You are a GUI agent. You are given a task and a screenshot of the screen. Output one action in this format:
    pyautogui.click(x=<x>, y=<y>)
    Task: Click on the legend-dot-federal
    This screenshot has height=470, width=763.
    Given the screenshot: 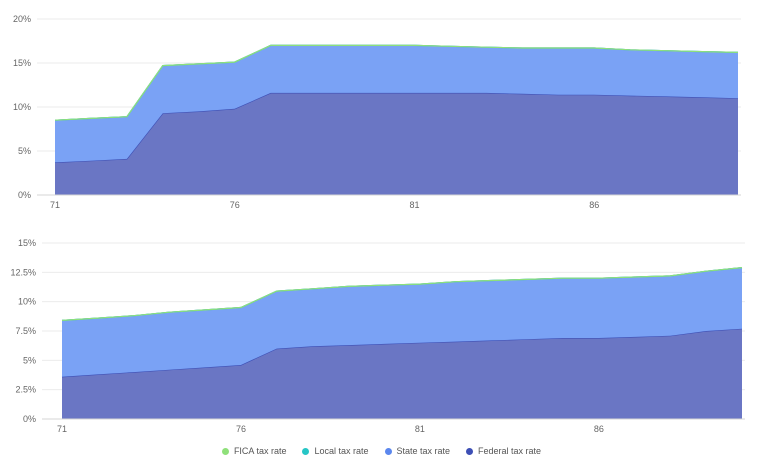 What is the action you would take?
    pyautogui.click(x=470, y=451)
    